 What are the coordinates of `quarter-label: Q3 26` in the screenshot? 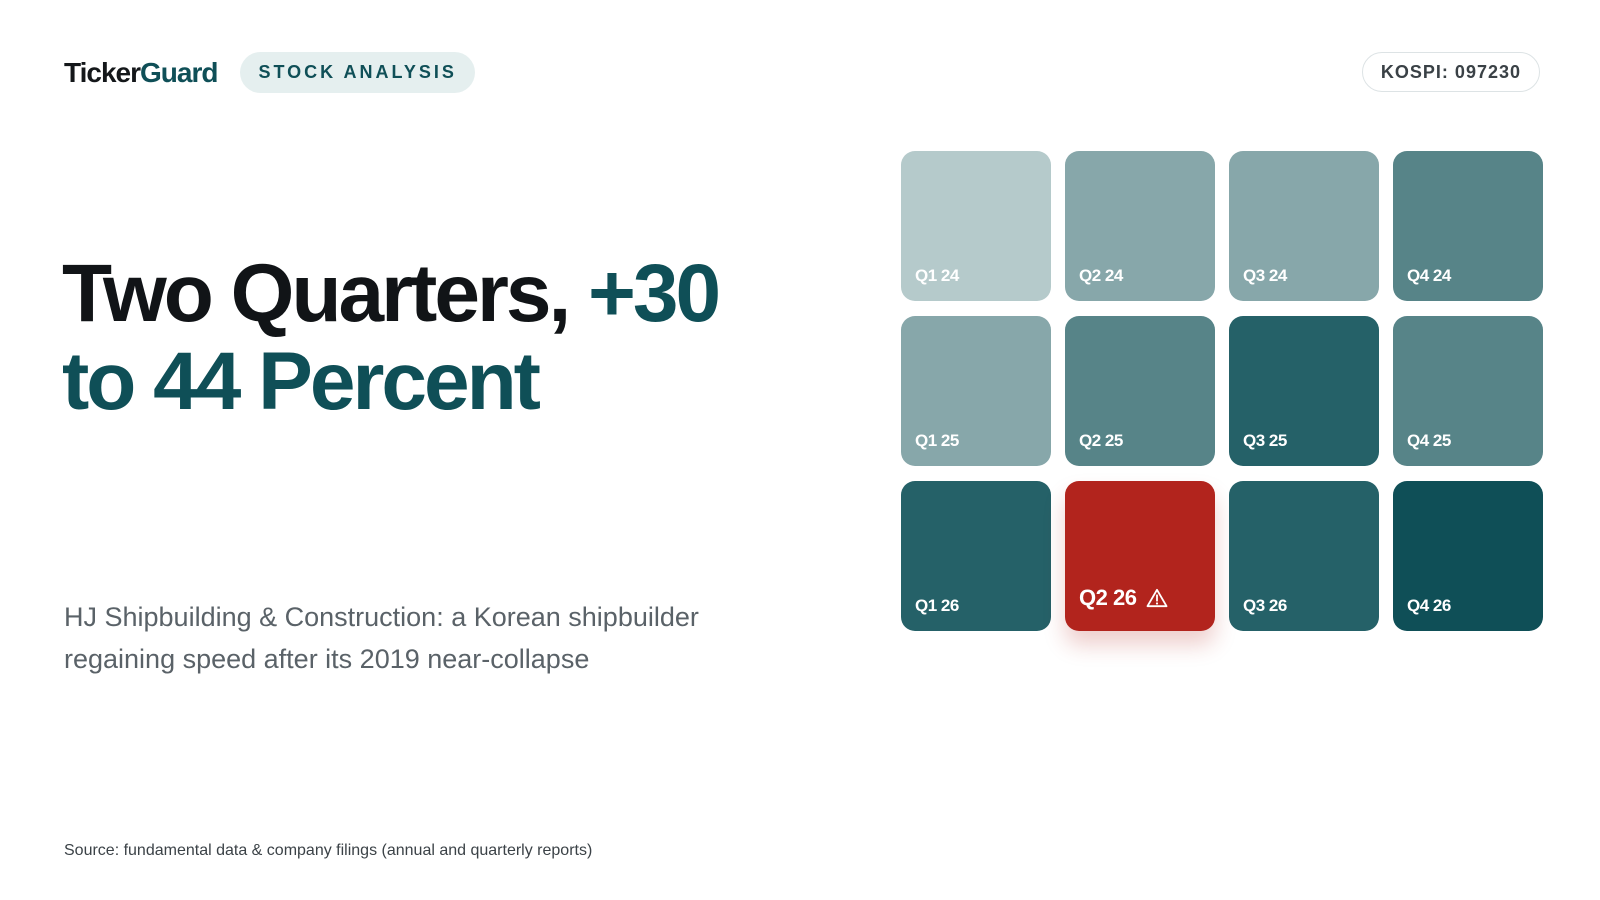 It's located at (1265, 605).